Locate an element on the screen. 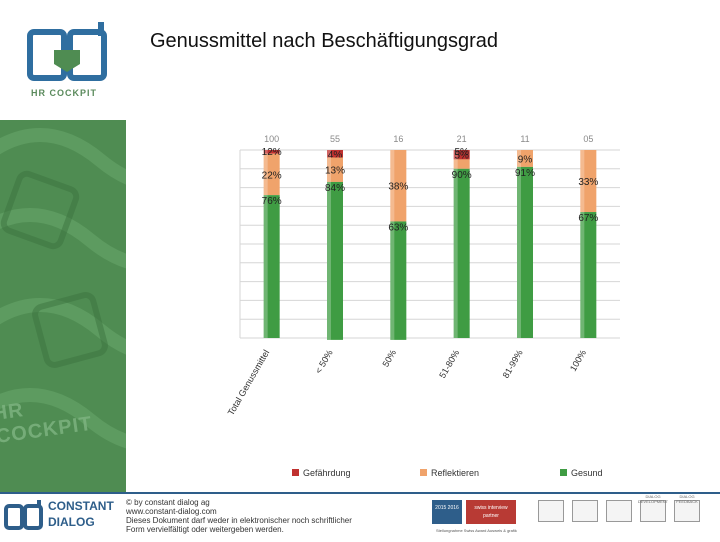  category-label: 81-99% is located at coordinates (513, 364).